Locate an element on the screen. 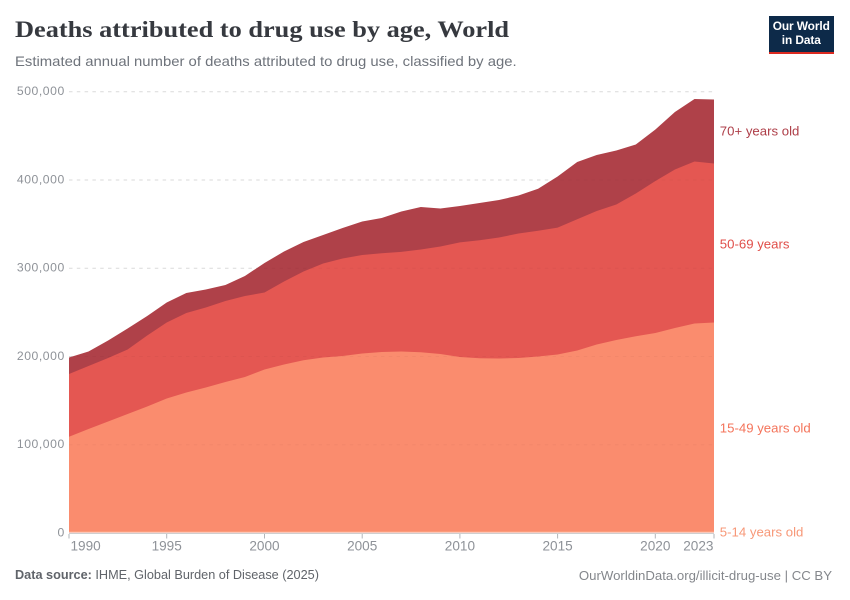 The image size is (850, 600). svg-text: 2023 is located at coordinates (698, 545).